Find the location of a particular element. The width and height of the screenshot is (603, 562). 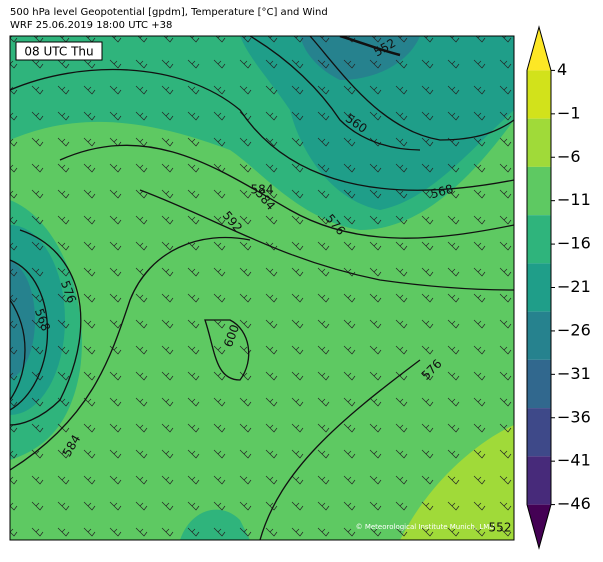

time-label-box is located at coordinates (59, 51).